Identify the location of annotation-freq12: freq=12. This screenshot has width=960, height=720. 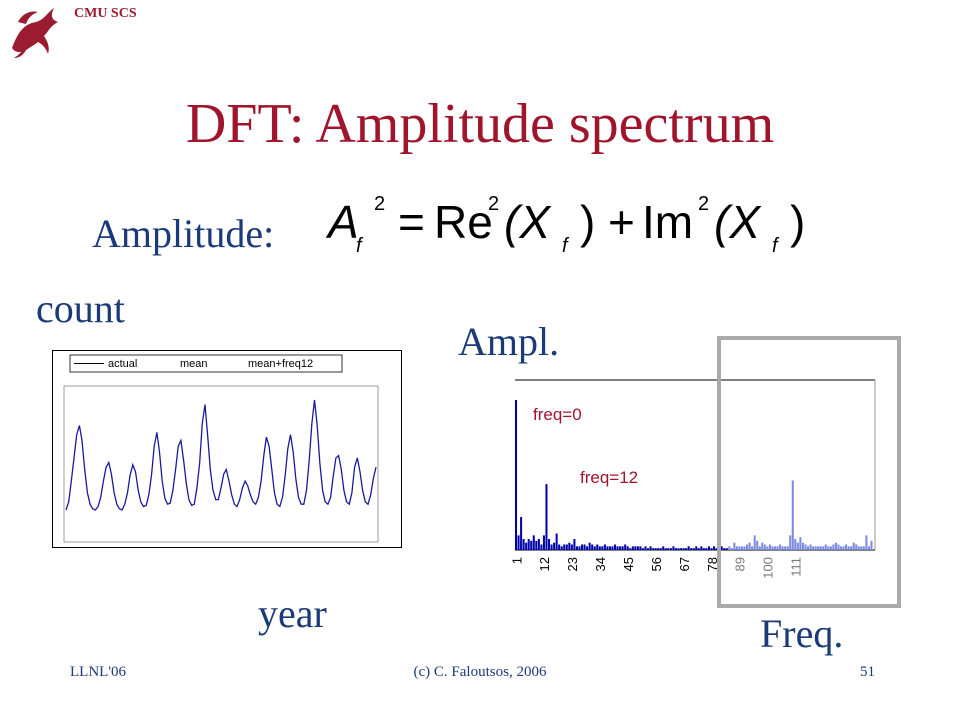
(609, 477).